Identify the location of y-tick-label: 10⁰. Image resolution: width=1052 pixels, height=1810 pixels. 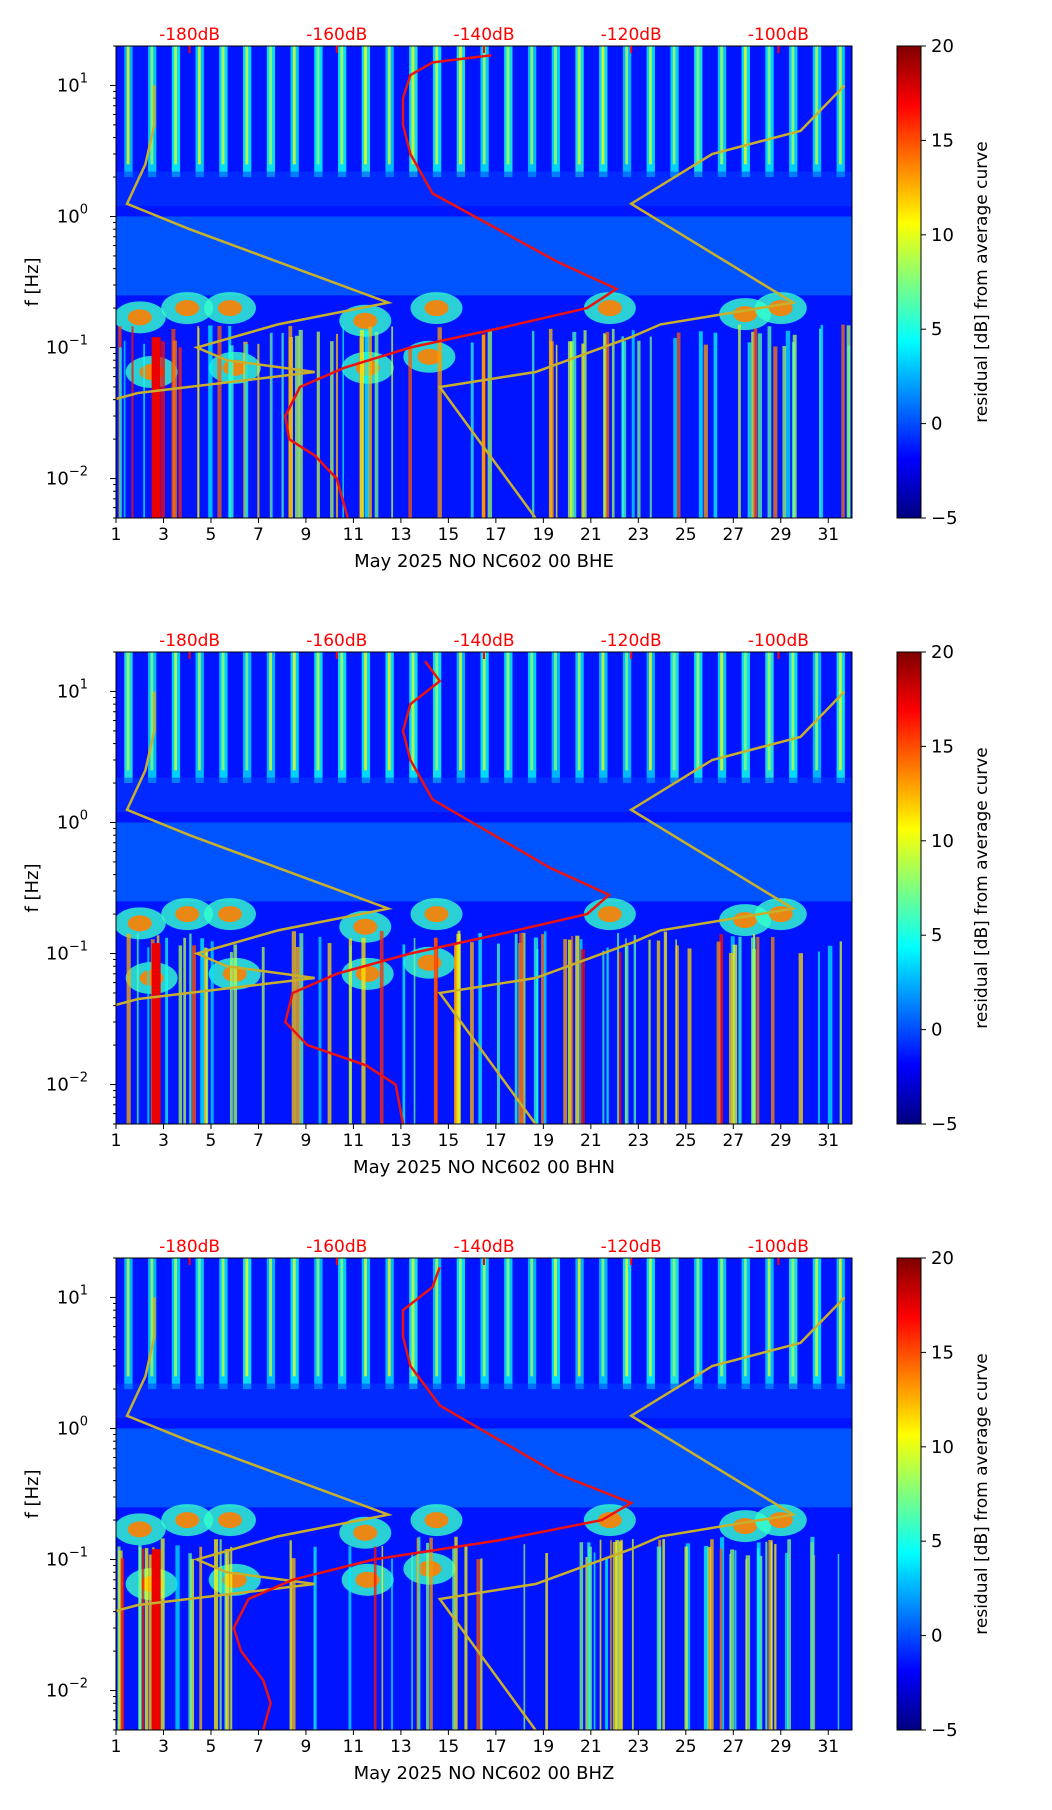
(72, 1426).